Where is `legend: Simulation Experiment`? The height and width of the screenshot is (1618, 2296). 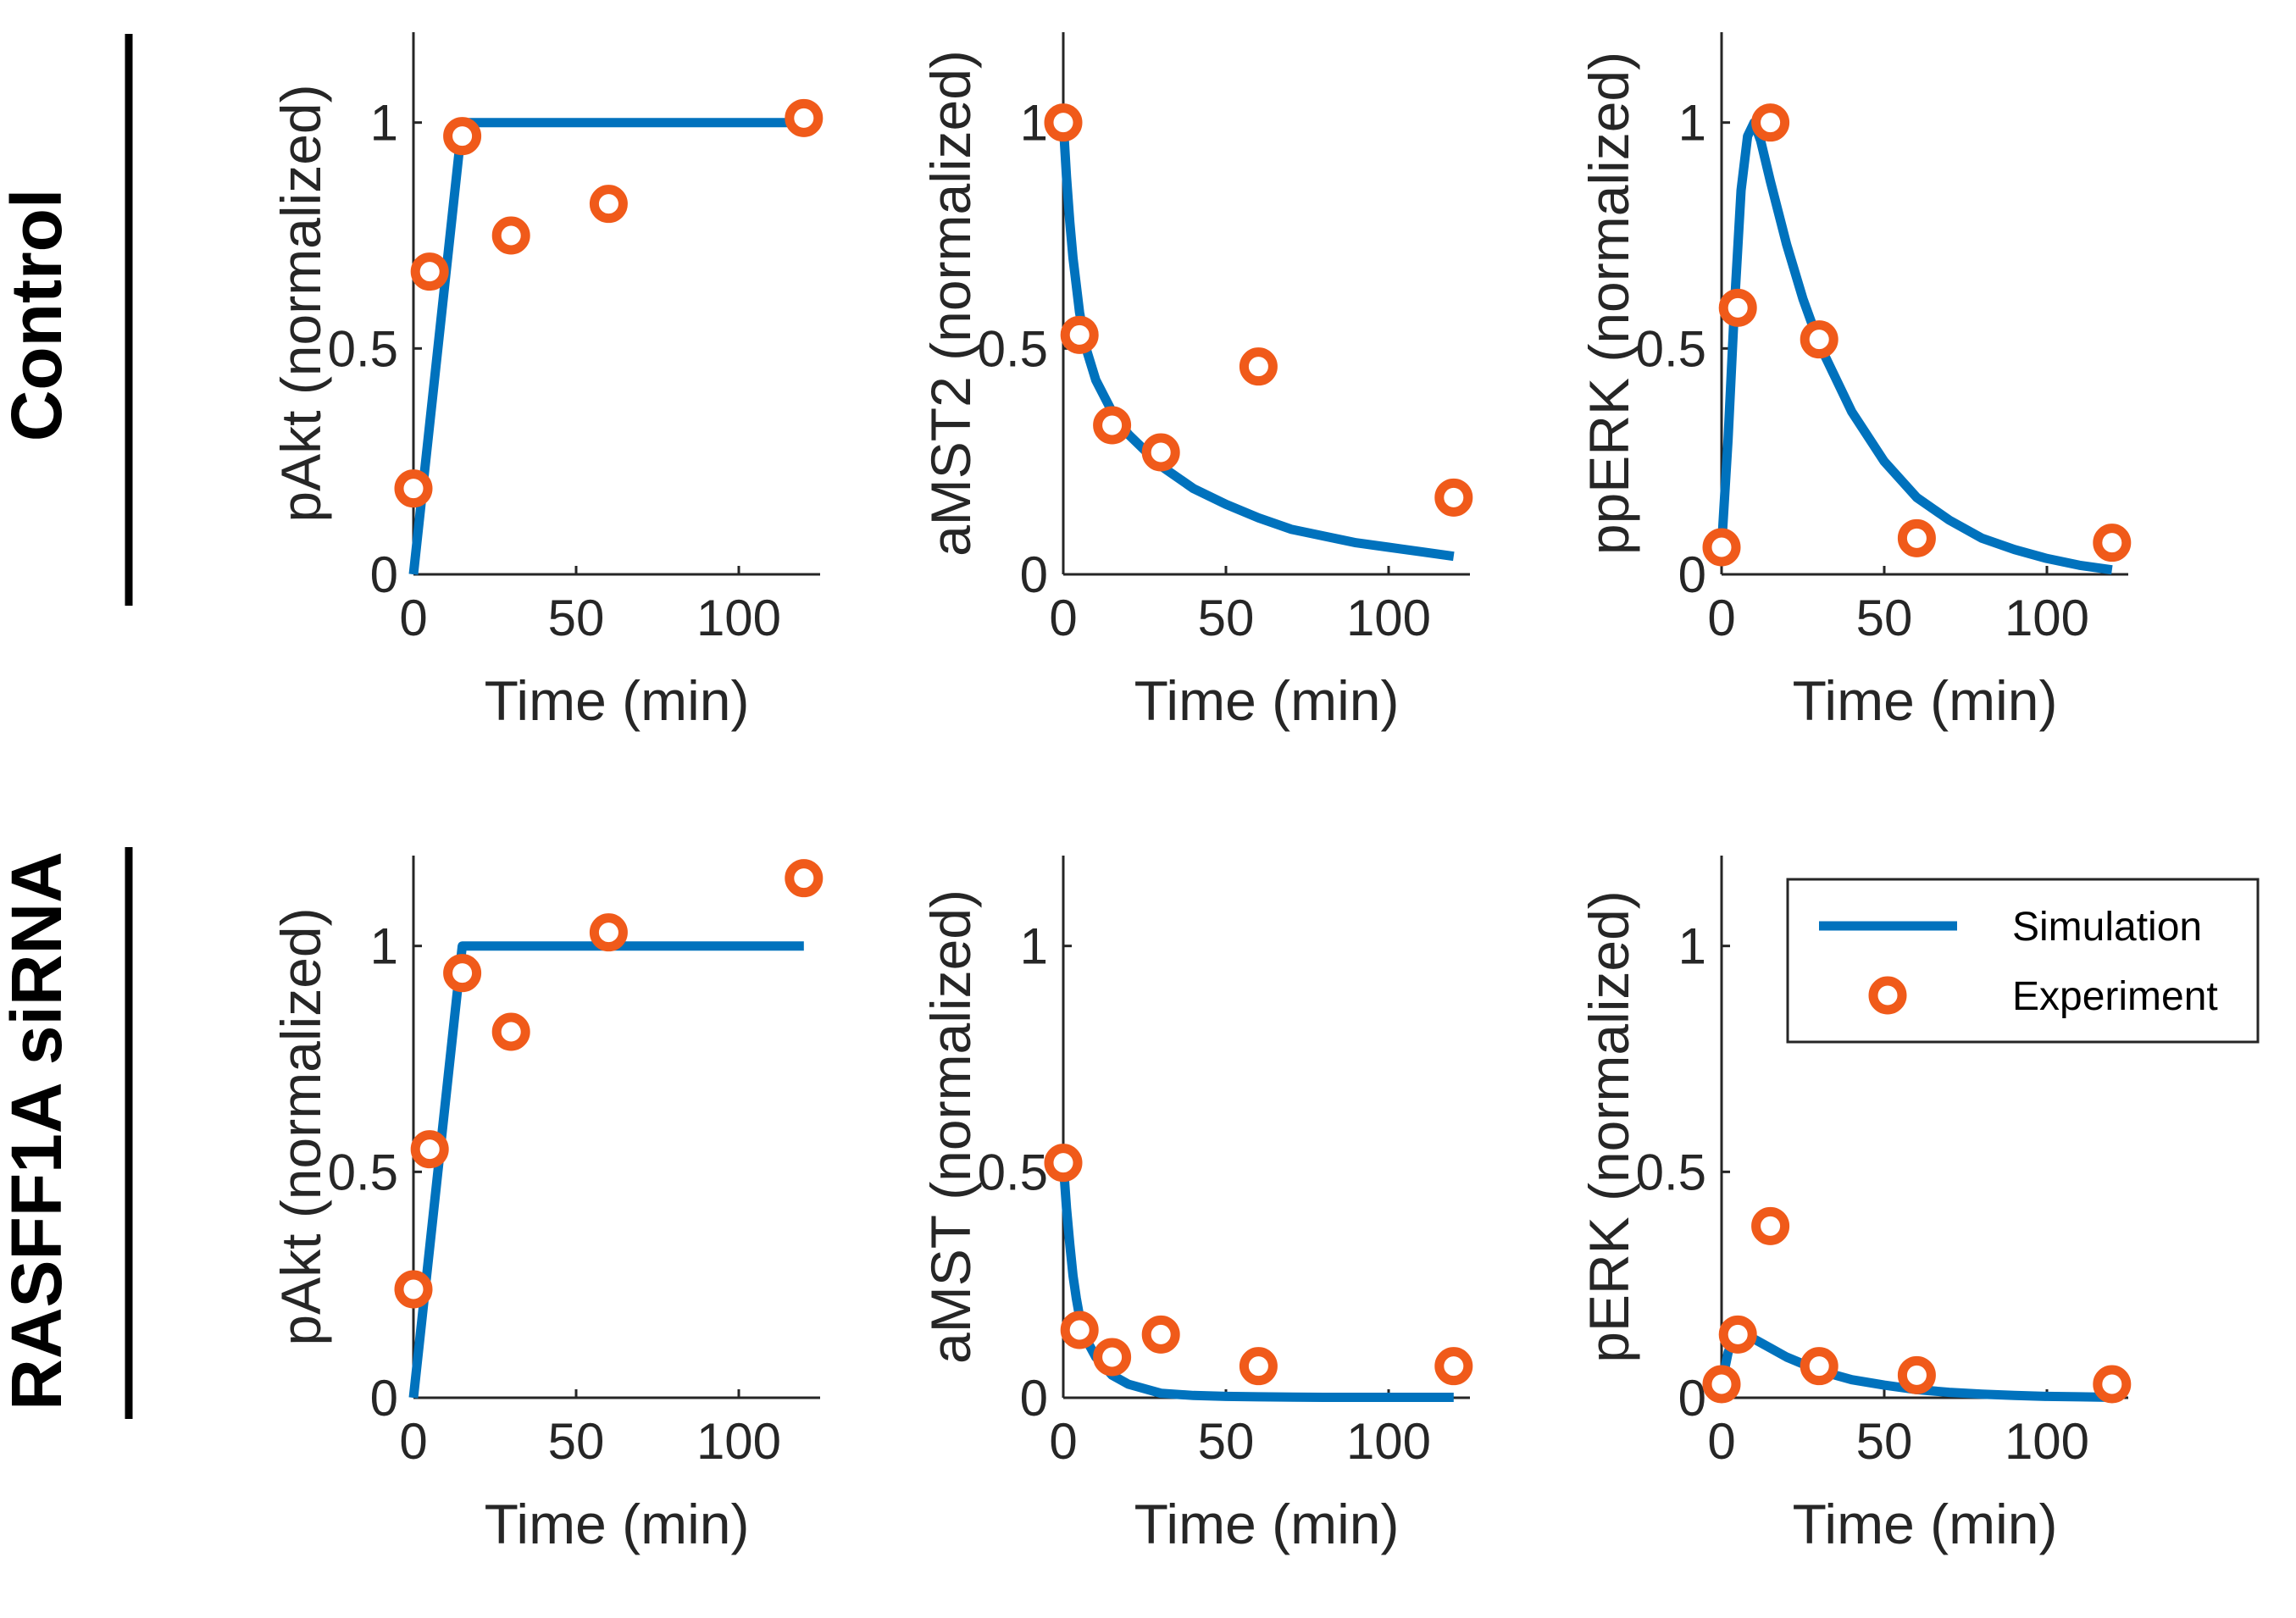 legend: Simulation Experiment is located at coordinates (2023, 961).